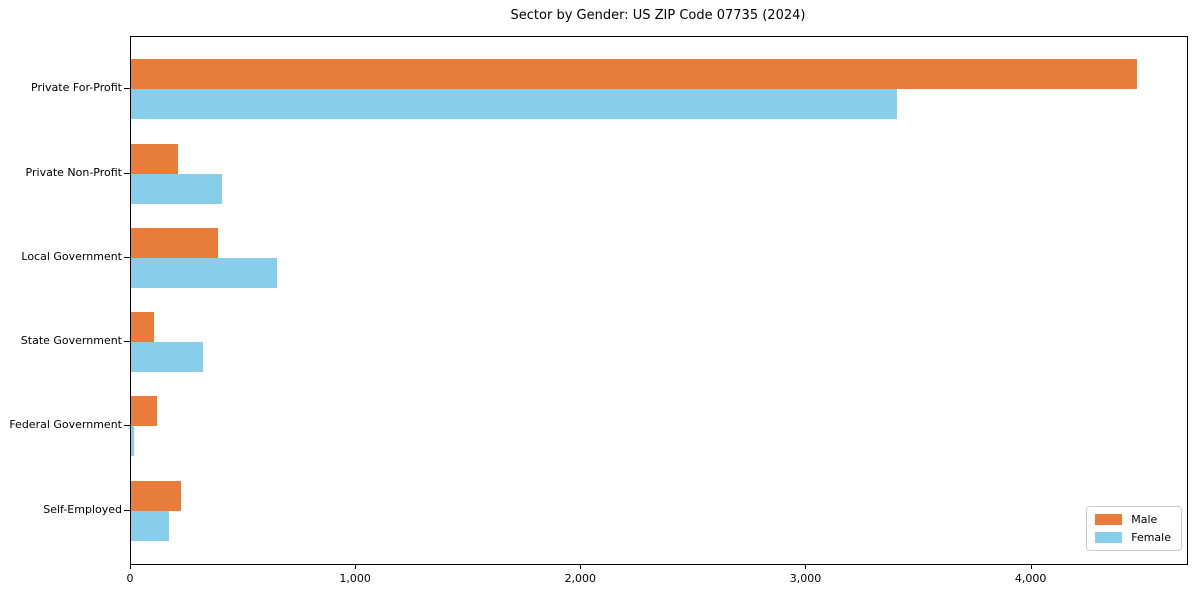  Describe the element at coordinates (514, 104) in the screenshot. I see `bar-female-private-for-profit` at that location.